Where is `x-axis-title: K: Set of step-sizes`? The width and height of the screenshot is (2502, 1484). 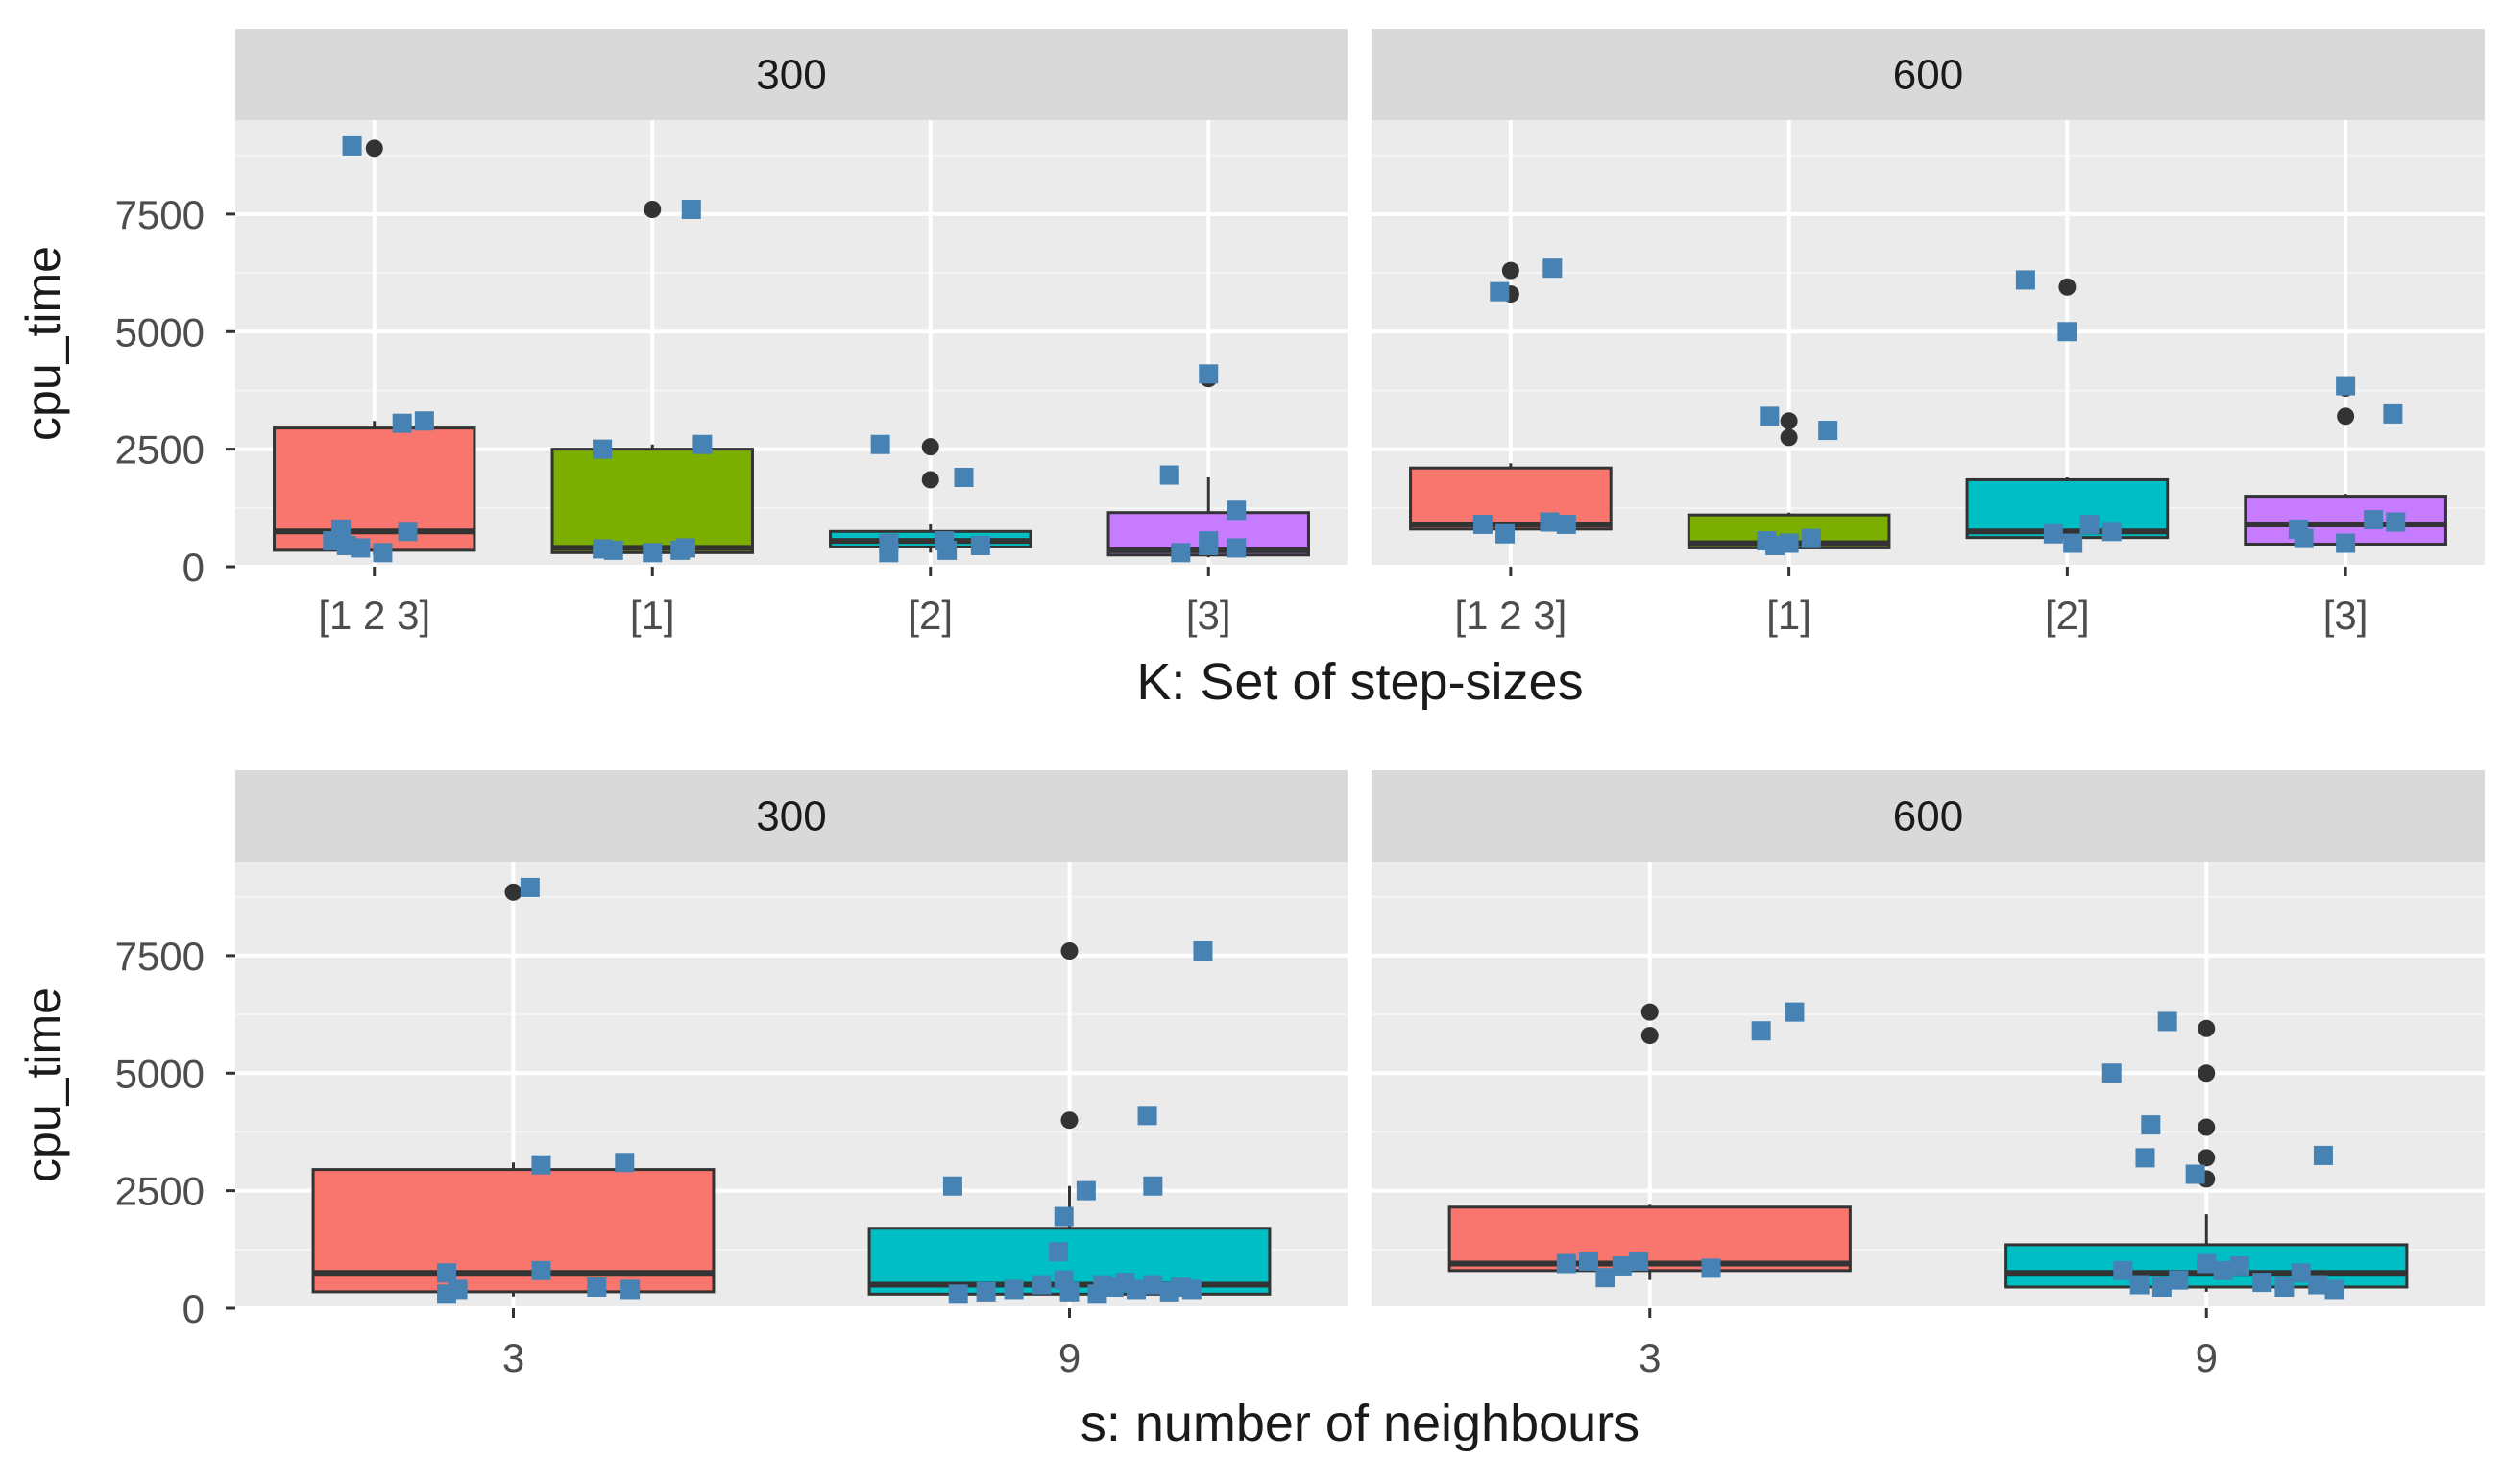
x-axis-title: K: Set of step-sizes is located at coordinates (1359, 682).